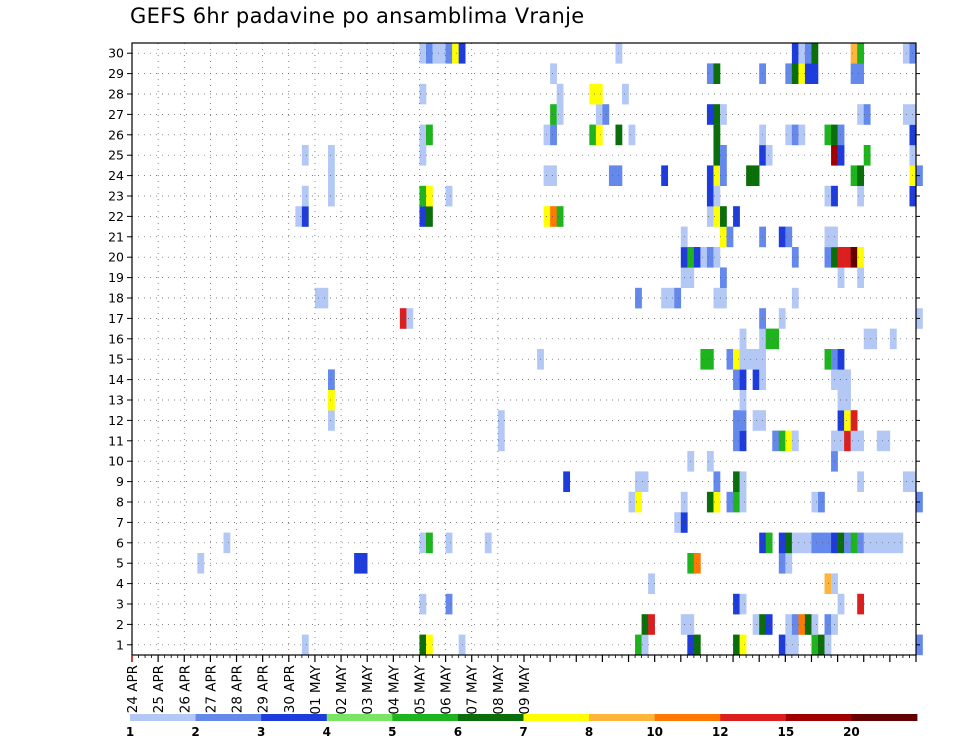 The image size is (960, 746). What do you see at coordinates (116, 298) in the screenshot?
I see `y-tick-label: 18` at bounding box center [116, 298].